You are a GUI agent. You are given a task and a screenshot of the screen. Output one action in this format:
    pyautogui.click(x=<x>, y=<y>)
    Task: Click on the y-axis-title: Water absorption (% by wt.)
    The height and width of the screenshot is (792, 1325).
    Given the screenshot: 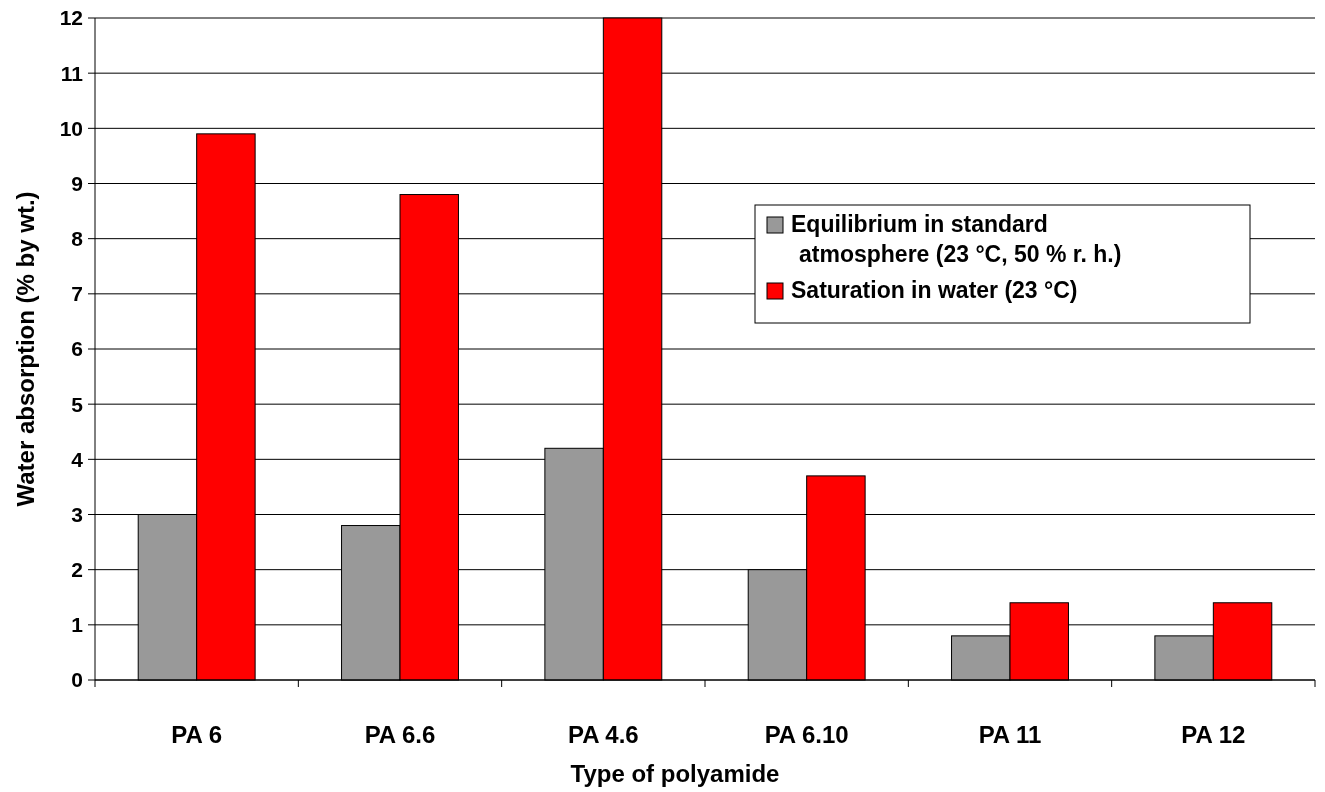 What is the action you would take?
    pyautogui.click(x=25, y=349)
    